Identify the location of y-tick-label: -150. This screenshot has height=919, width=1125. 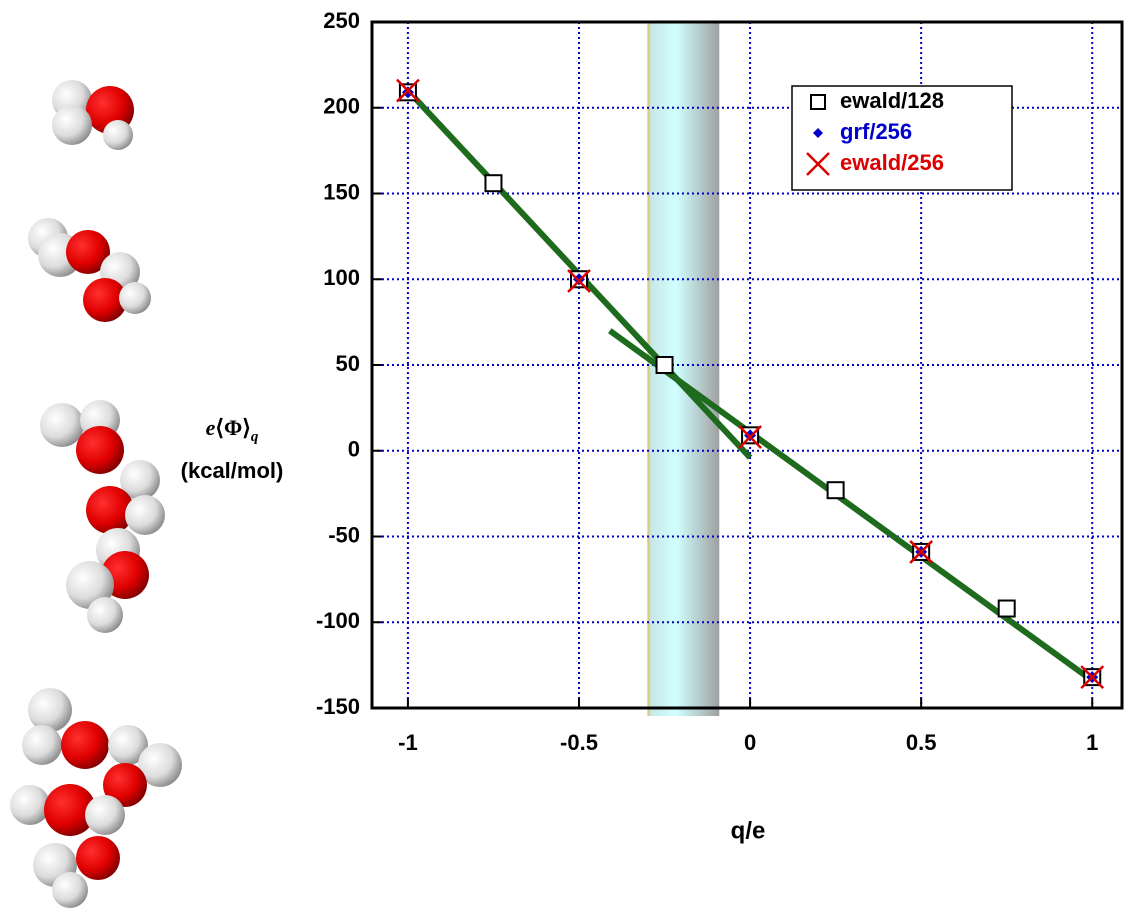
(338, 706).